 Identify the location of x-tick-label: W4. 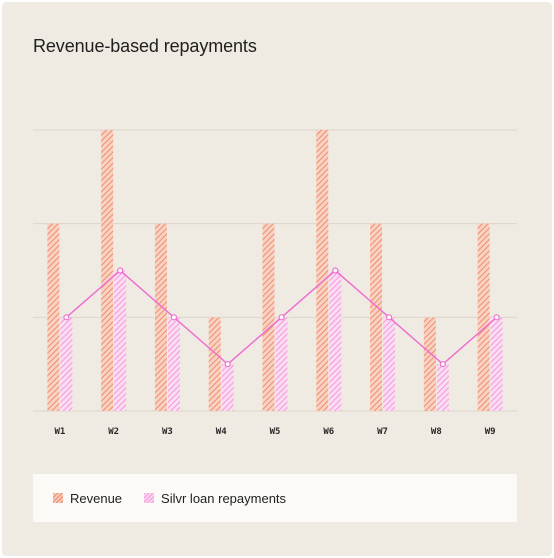
(221, 432).